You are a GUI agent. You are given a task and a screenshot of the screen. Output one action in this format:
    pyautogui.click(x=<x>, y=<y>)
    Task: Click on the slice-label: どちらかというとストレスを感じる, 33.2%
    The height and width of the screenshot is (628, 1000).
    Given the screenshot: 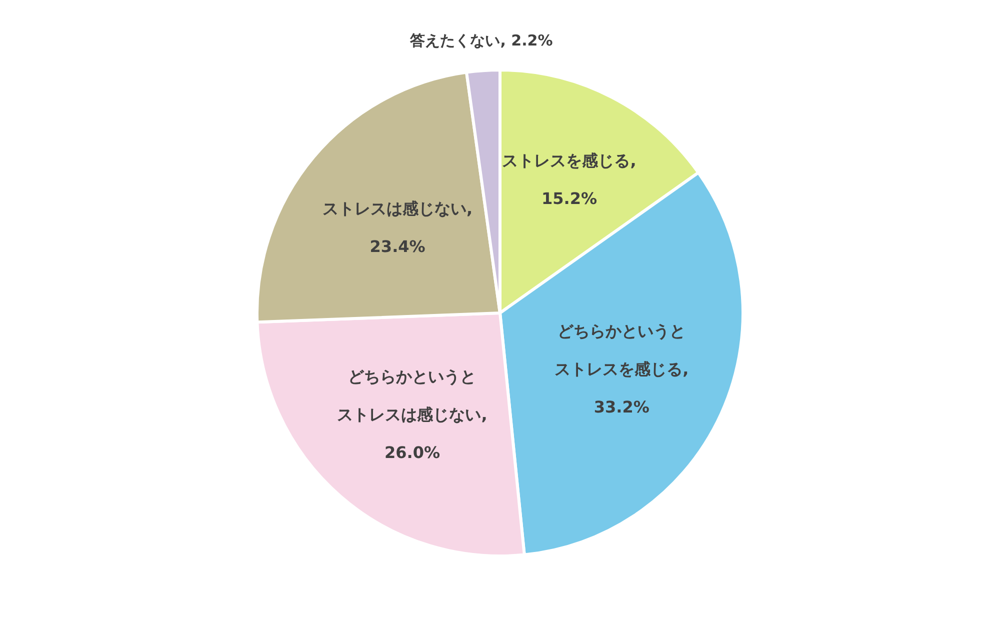 What is the action you would take?
    pyautogui.click(x=621, y=368)
    